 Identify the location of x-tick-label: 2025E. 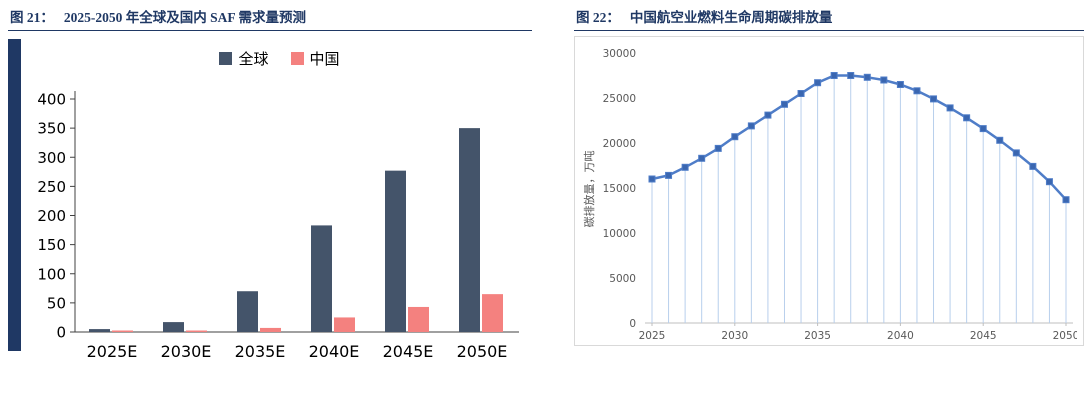
(112, 351).